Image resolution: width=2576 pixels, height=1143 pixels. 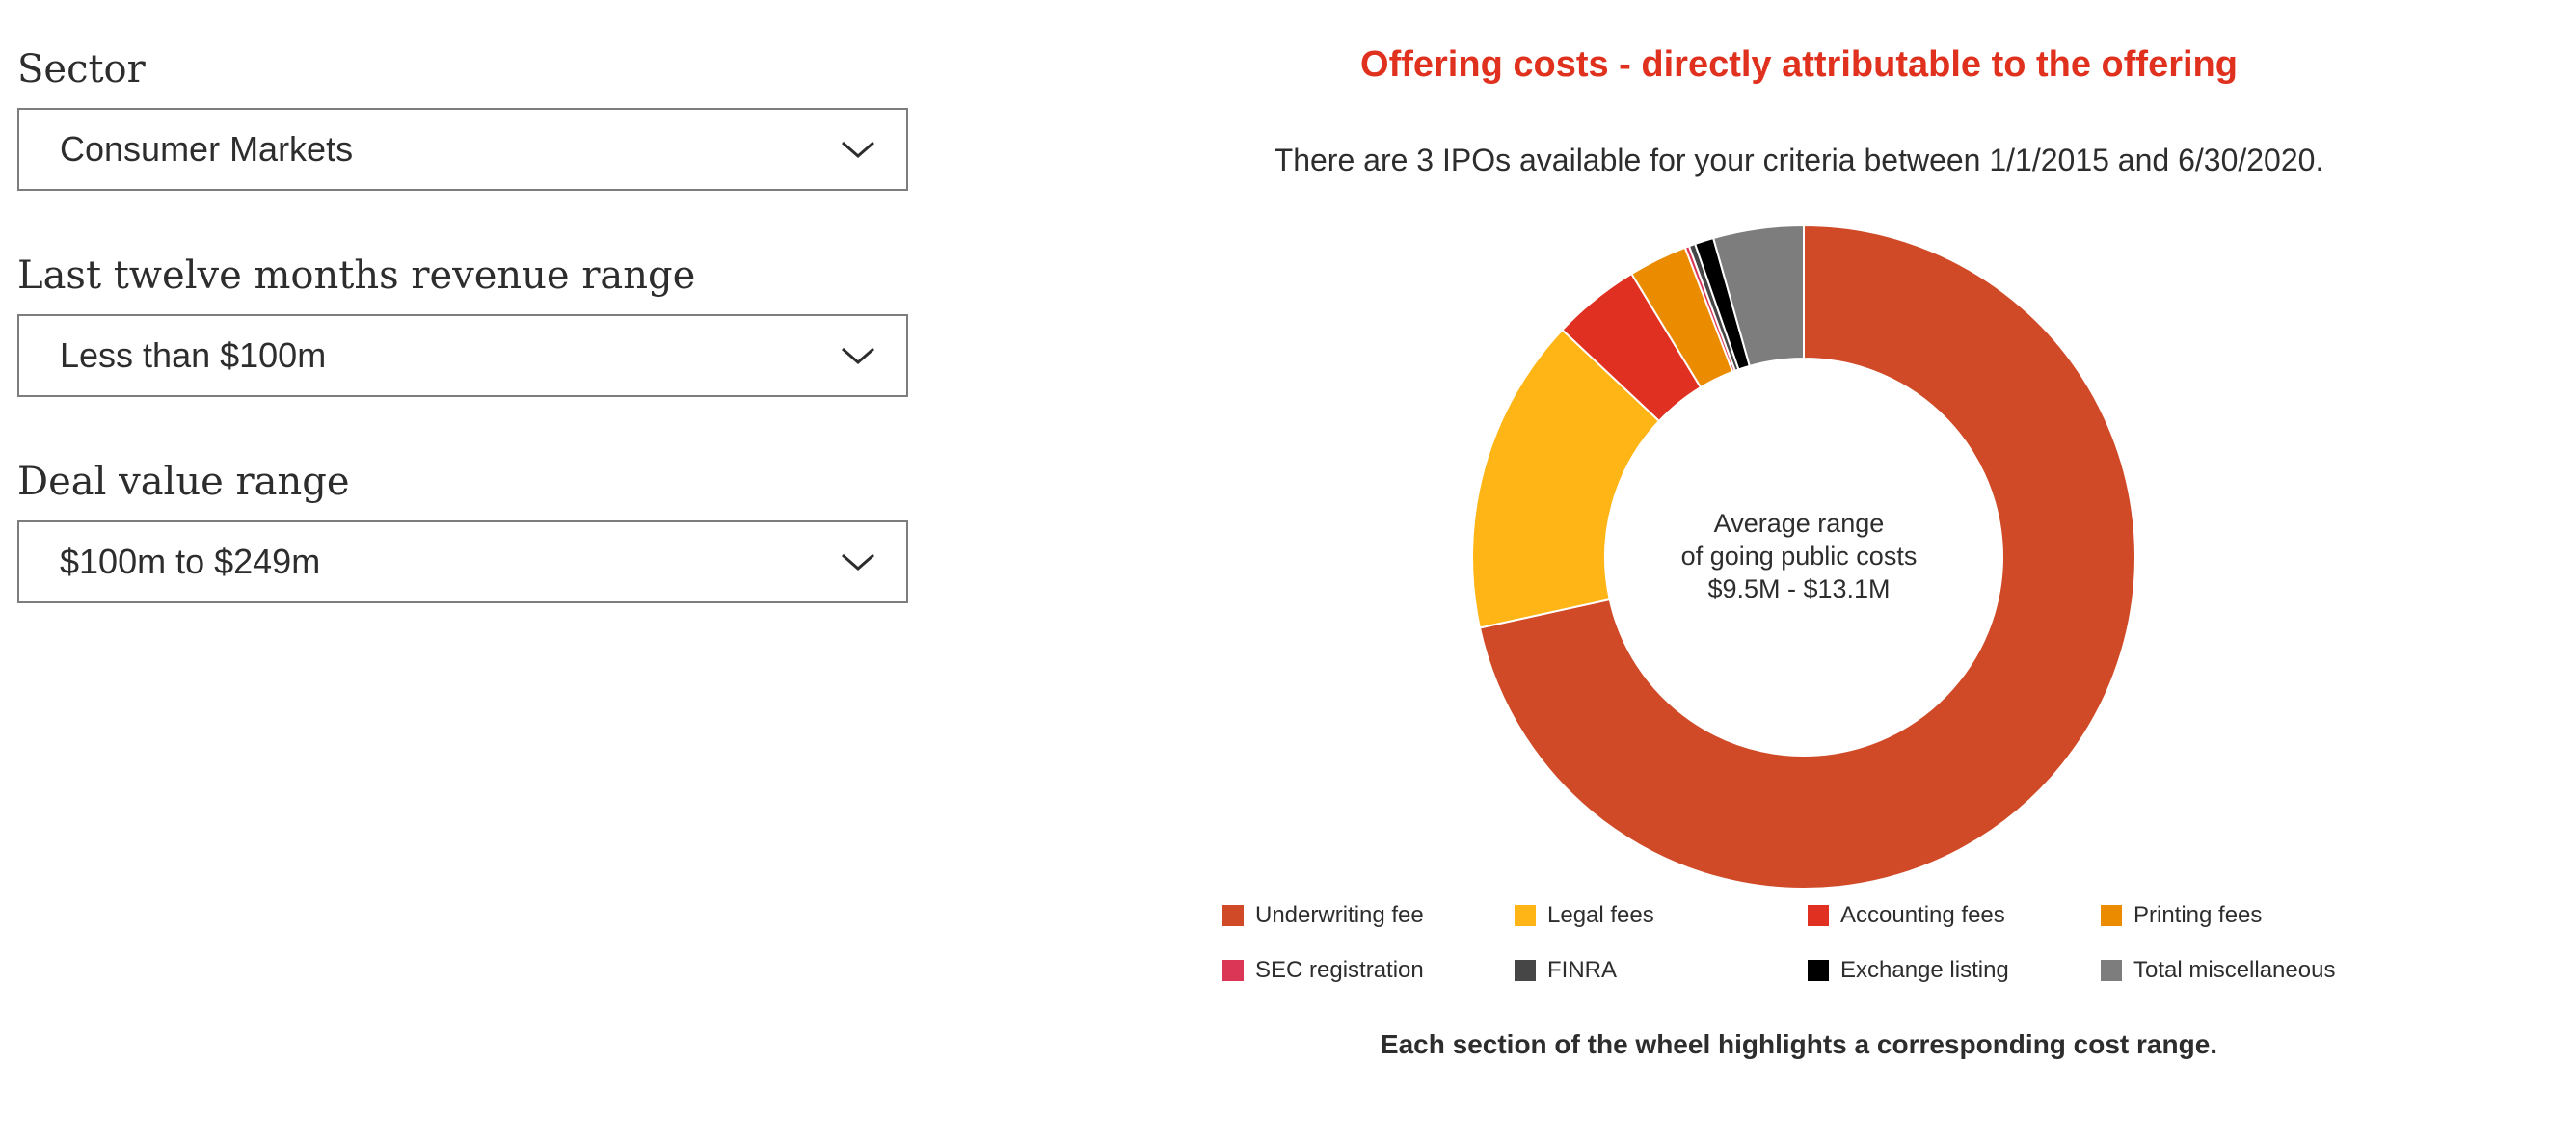 What do you see at coordinates (1758, 296) in the screenshot?
I see `donut-slice-total-miscellaneous` at bounding box center [1758, 296].